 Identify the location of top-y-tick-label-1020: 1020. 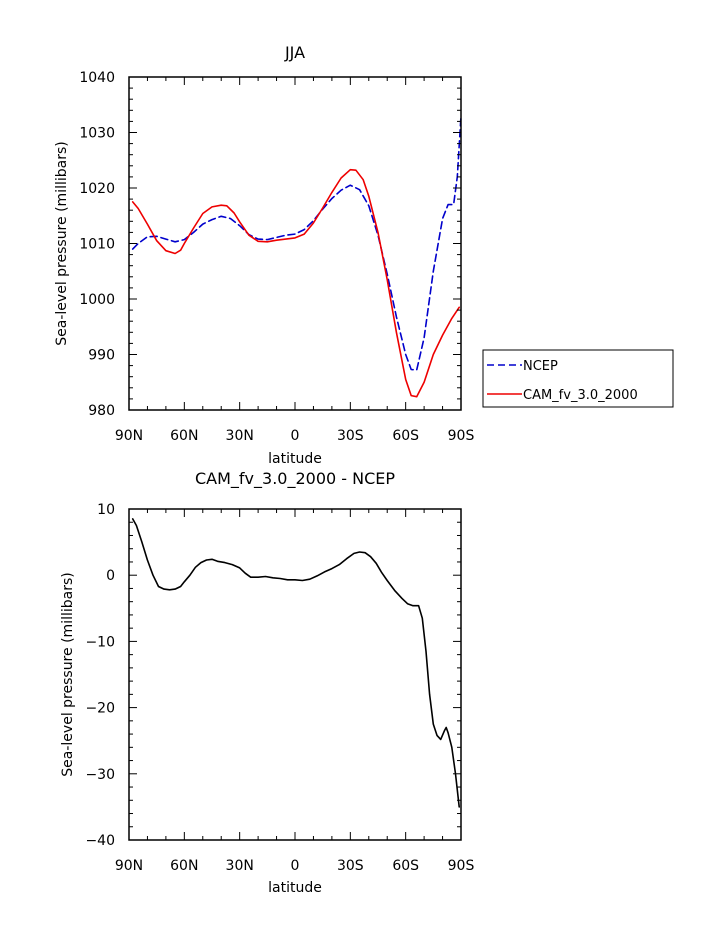
(97, 189).